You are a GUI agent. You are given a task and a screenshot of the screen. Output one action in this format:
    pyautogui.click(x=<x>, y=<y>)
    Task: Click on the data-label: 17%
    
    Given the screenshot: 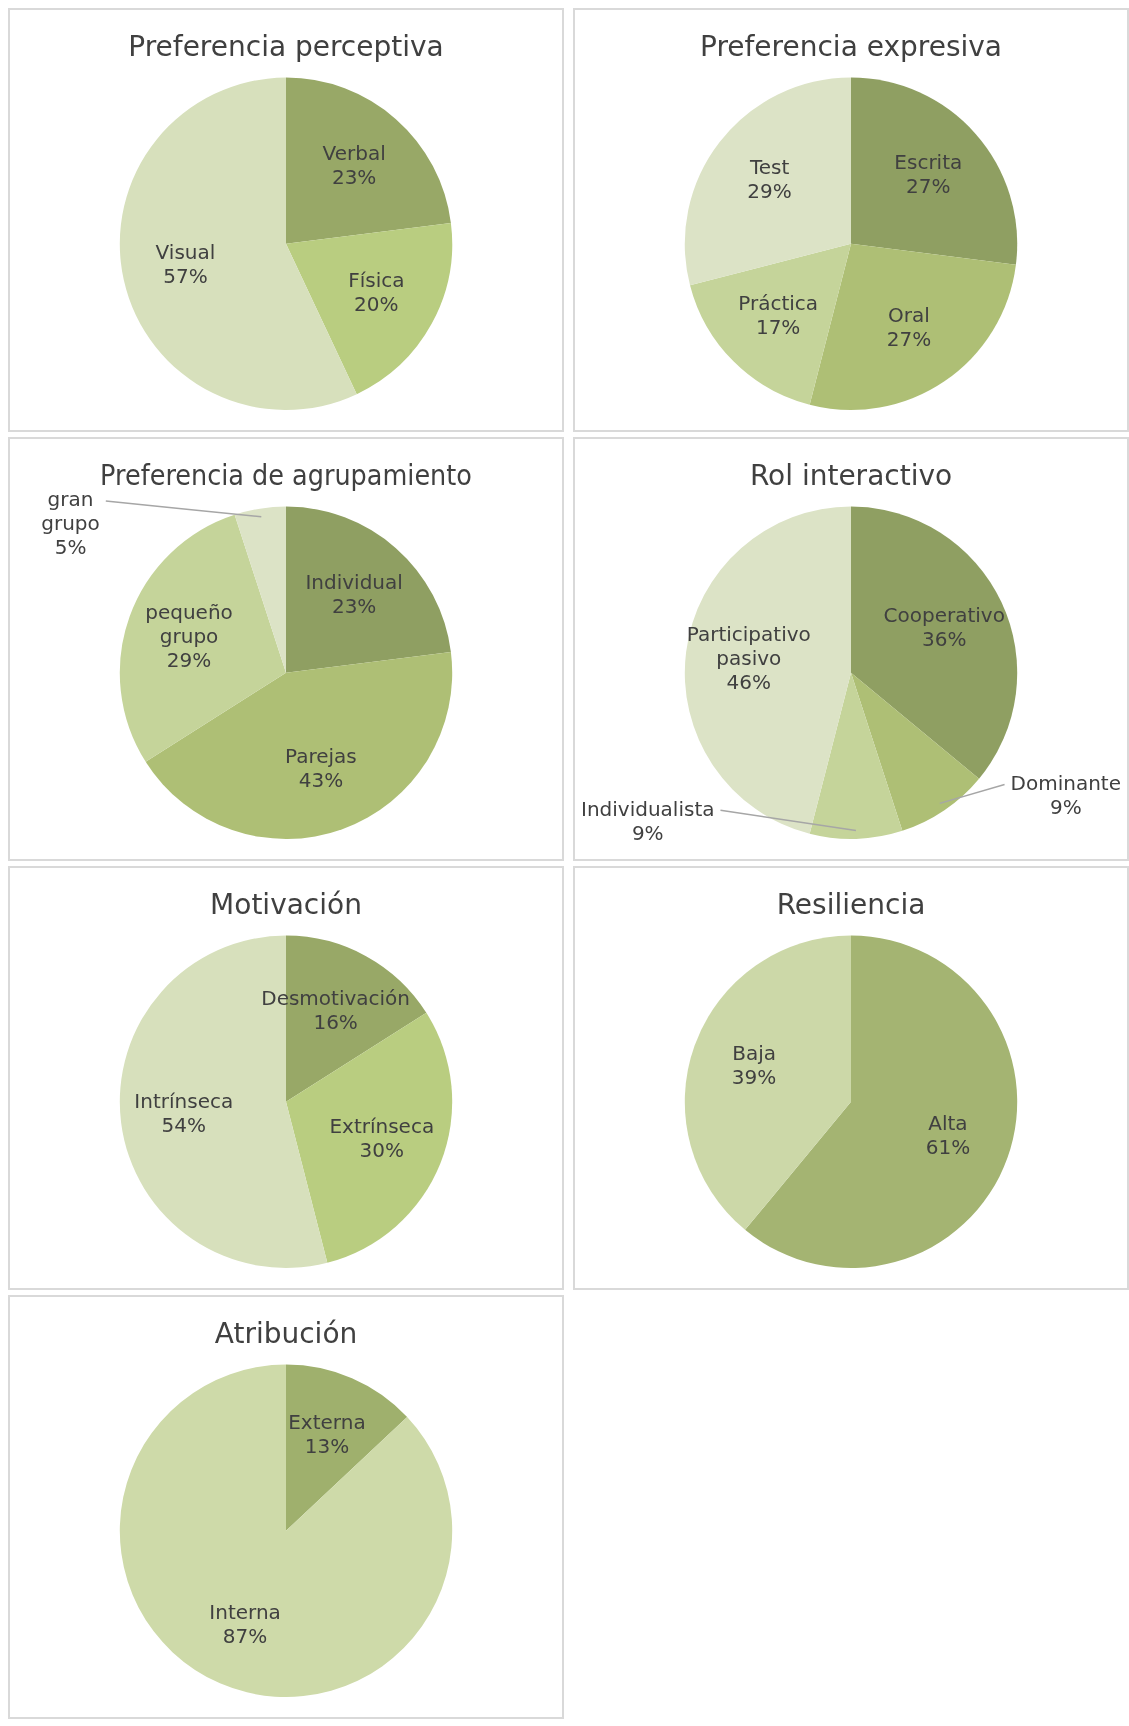 What is the action you would take?
    pyautogui.click(x=778, y=326)
    